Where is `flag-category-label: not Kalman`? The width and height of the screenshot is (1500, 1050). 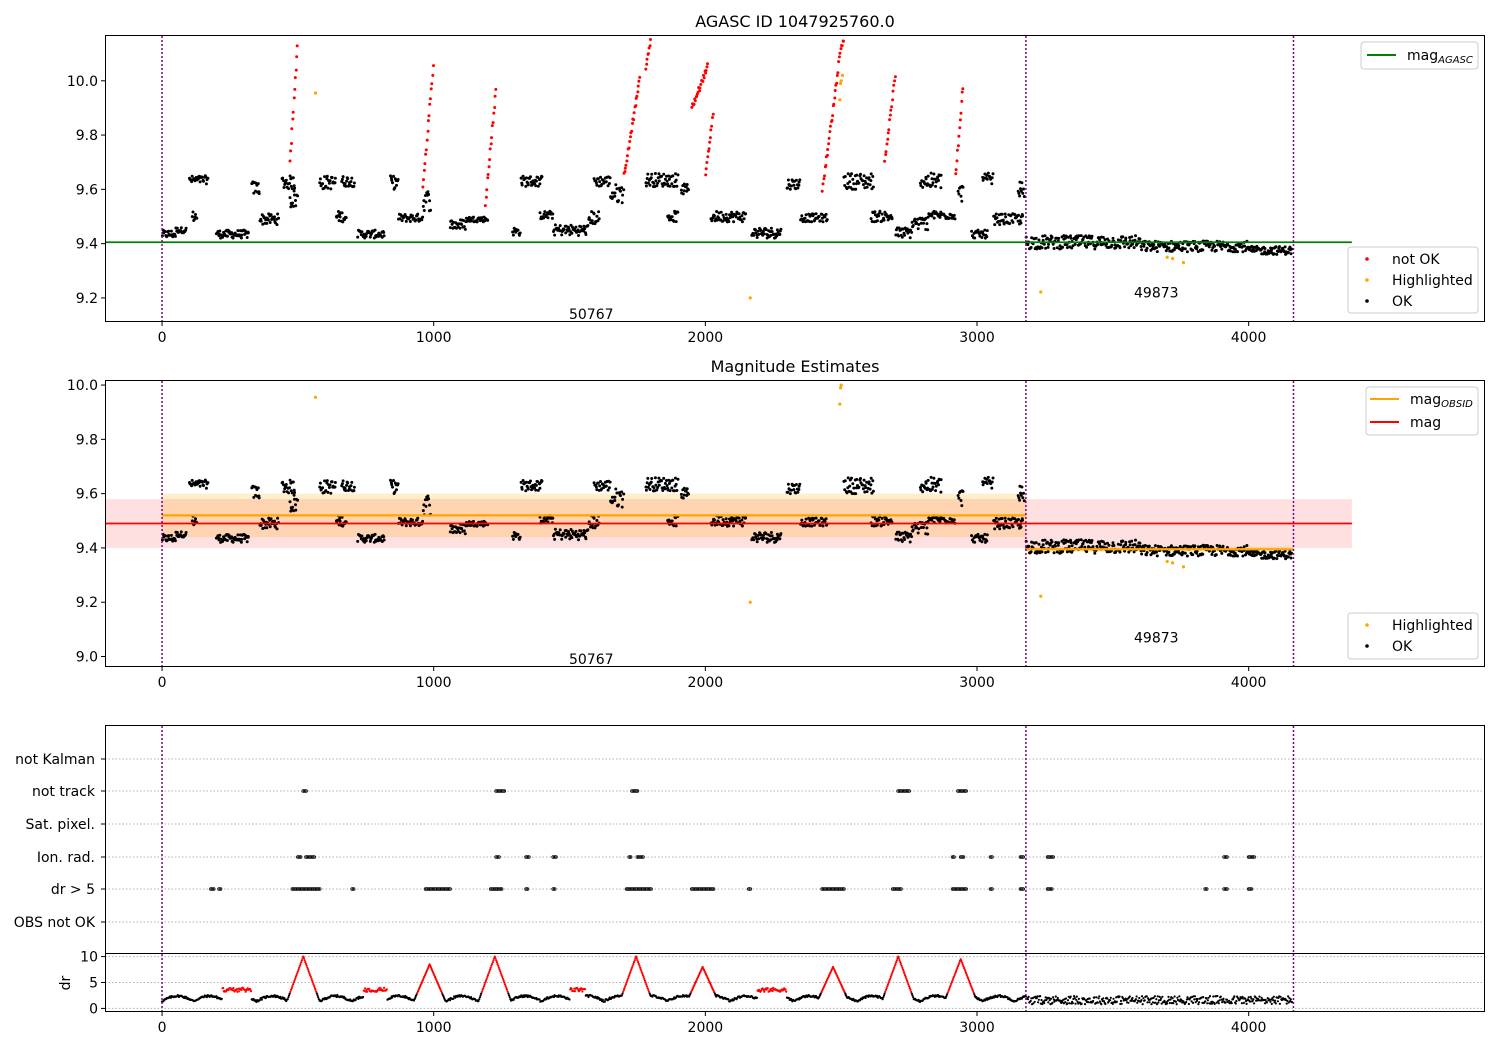
flag-category-label: not Kalman is located at coordinates (55, 760).